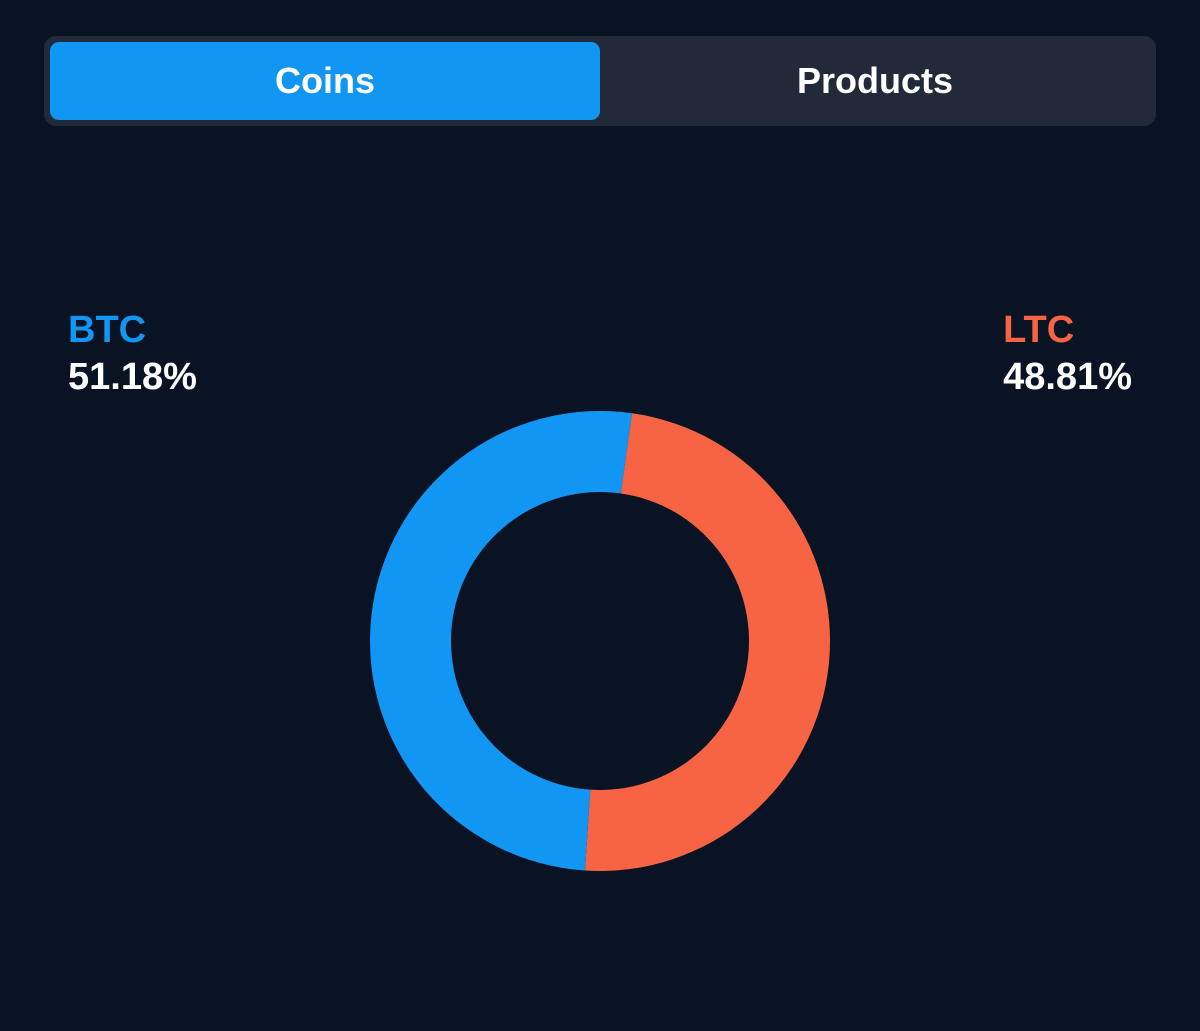  What do you see at coordinates (107, 330) in the screenshot?
I see `legend-btc-name: BTC` at bounding box center [107, 330].